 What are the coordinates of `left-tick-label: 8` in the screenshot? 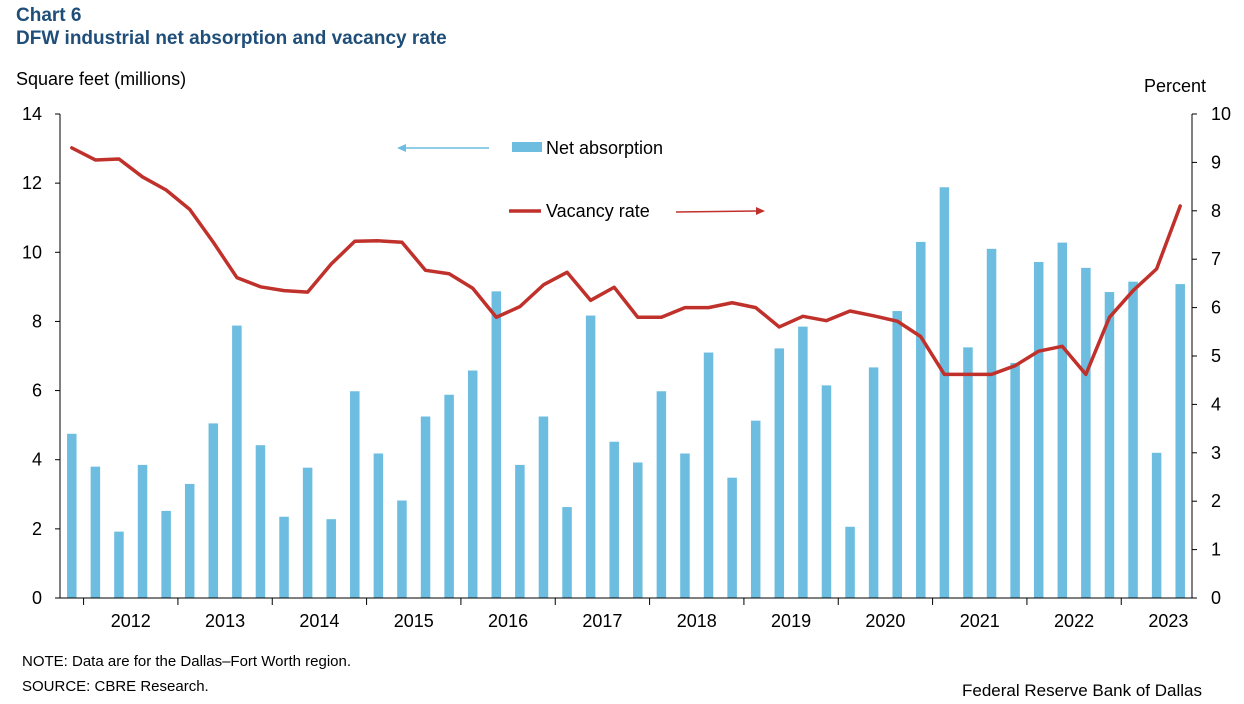 It's located at (37, 321).